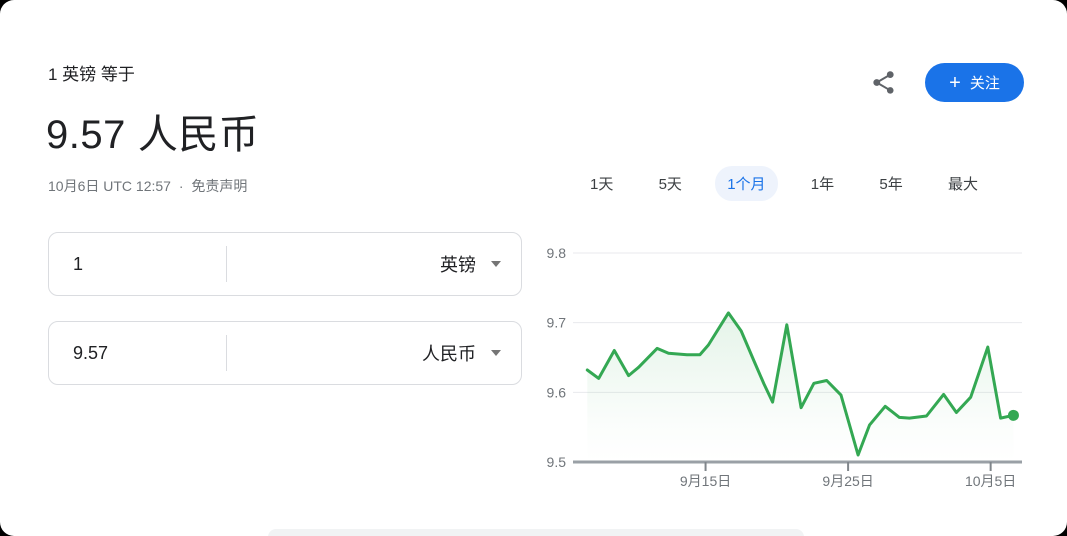 This screenshot has width=1067, height=536. I want to click on tab-1d: 1天, so click(601, 183).